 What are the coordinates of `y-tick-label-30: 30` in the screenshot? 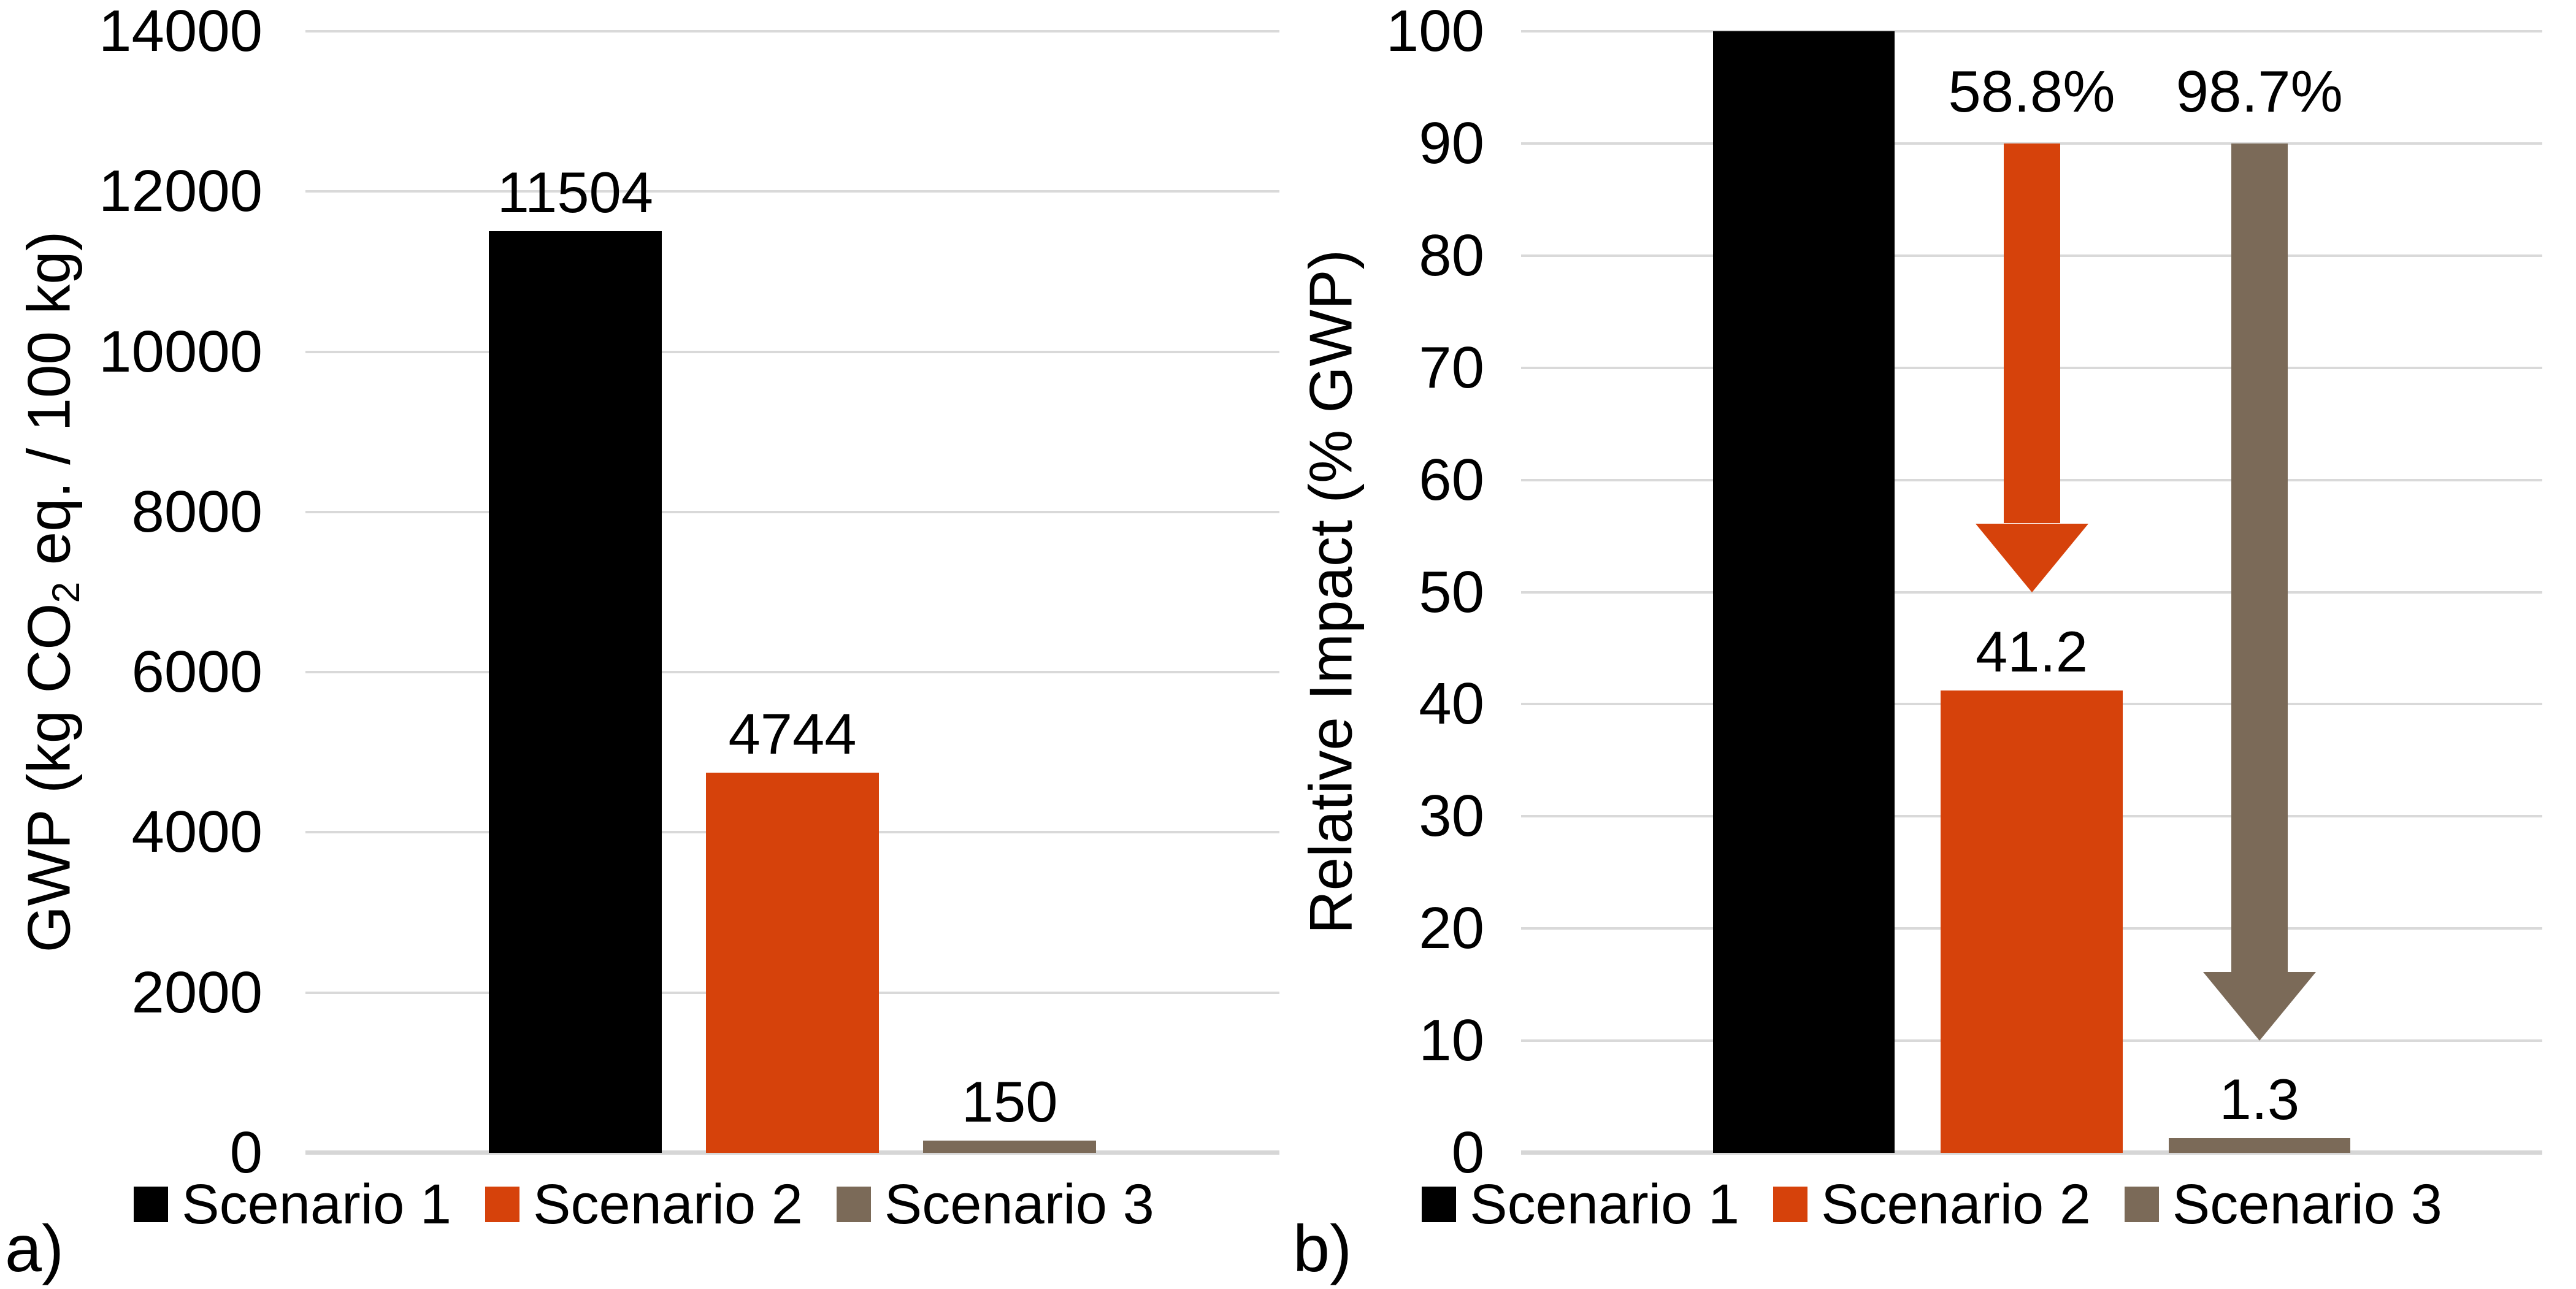 It's located at (1451, 816).